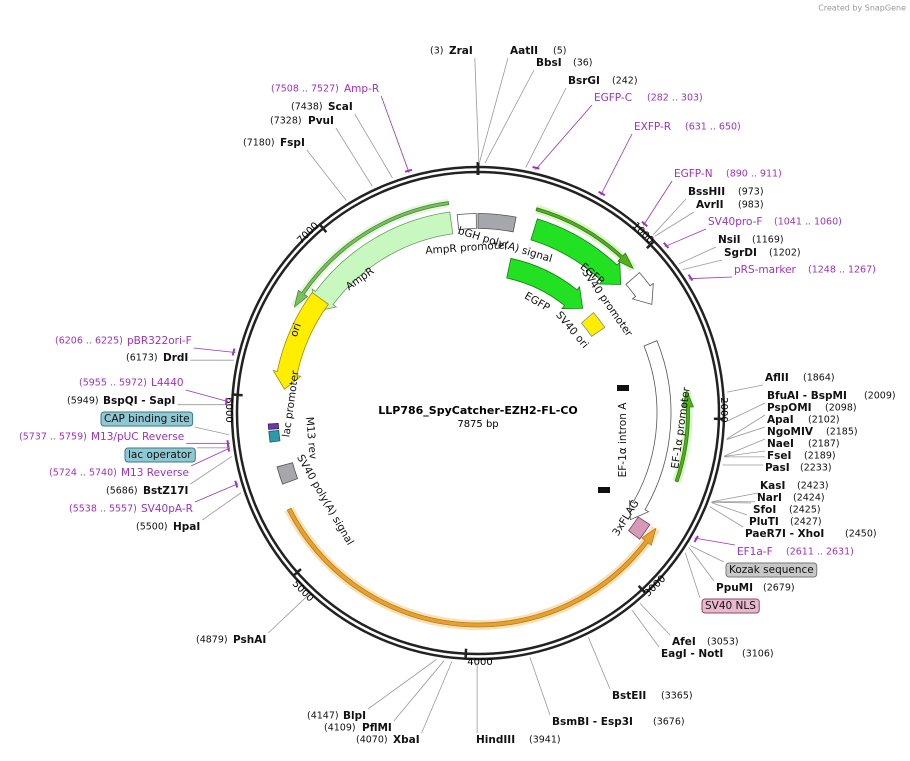 The width and height of the screenshot is (910, 761). I want to click on site-position: (1202), so click(785, 253).